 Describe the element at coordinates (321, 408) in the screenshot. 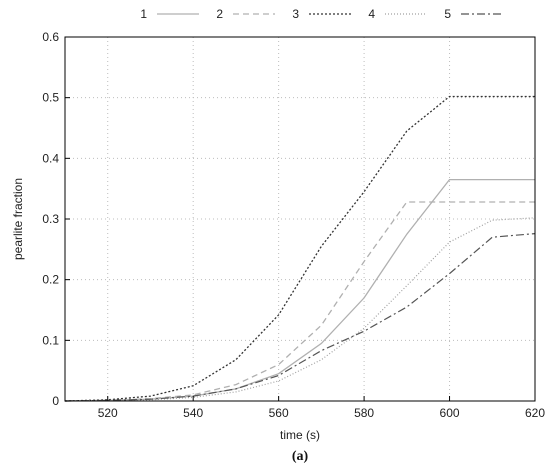

I see `x-axis-ticks: 520 540 560 580 600 620` at that location.